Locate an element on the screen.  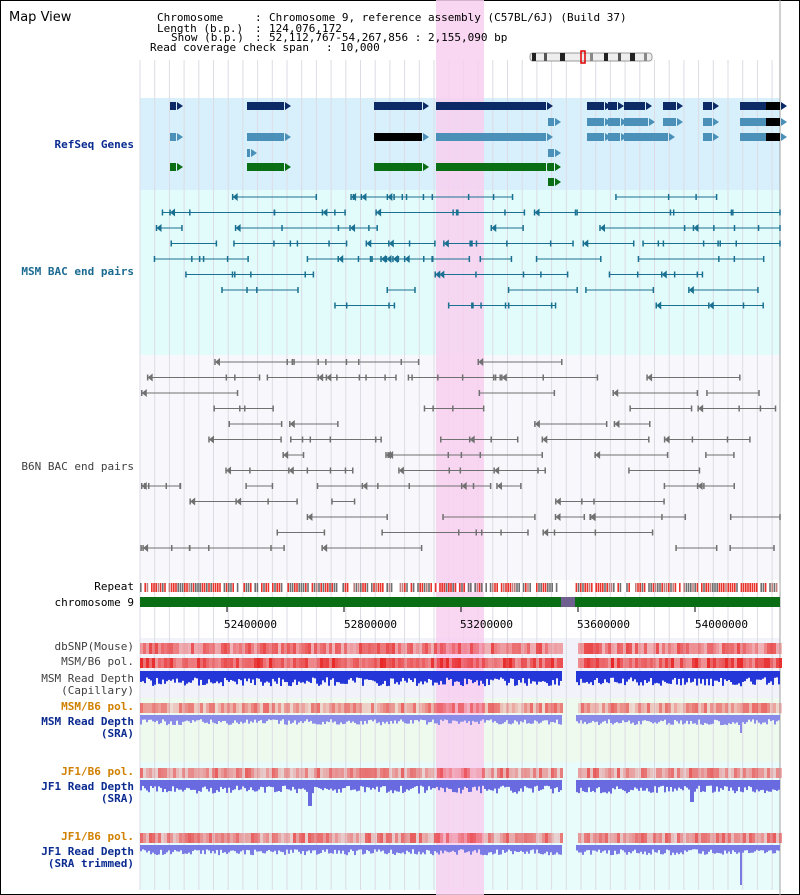
coverage-key: Read coverage check span is located at coordinates (229, 47).